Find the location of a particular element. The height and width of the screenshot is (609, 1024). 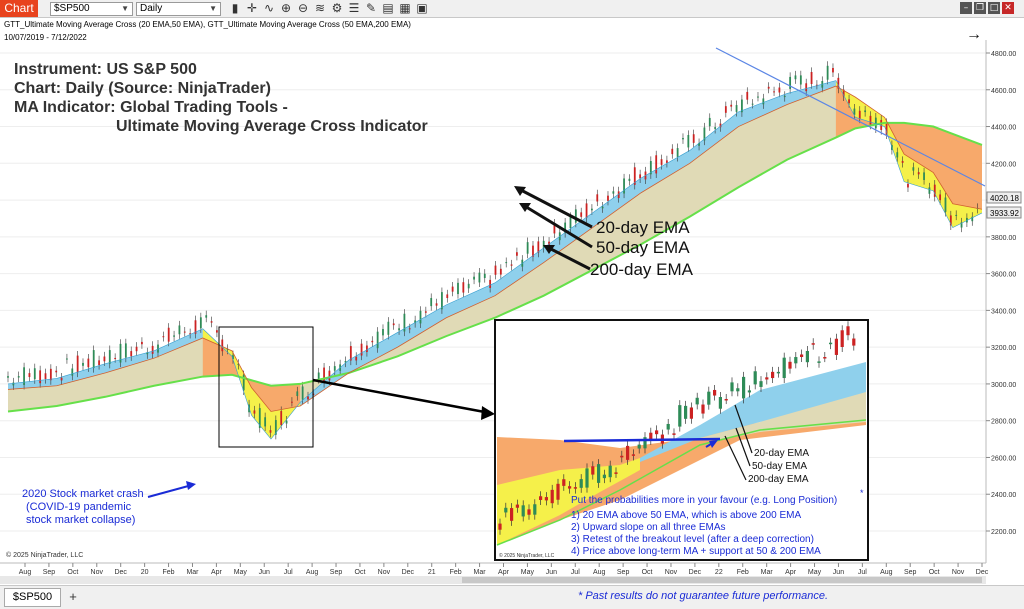

crash-annotation-line2: (COVID-19 pandemic is located at coordinates (79, 507).